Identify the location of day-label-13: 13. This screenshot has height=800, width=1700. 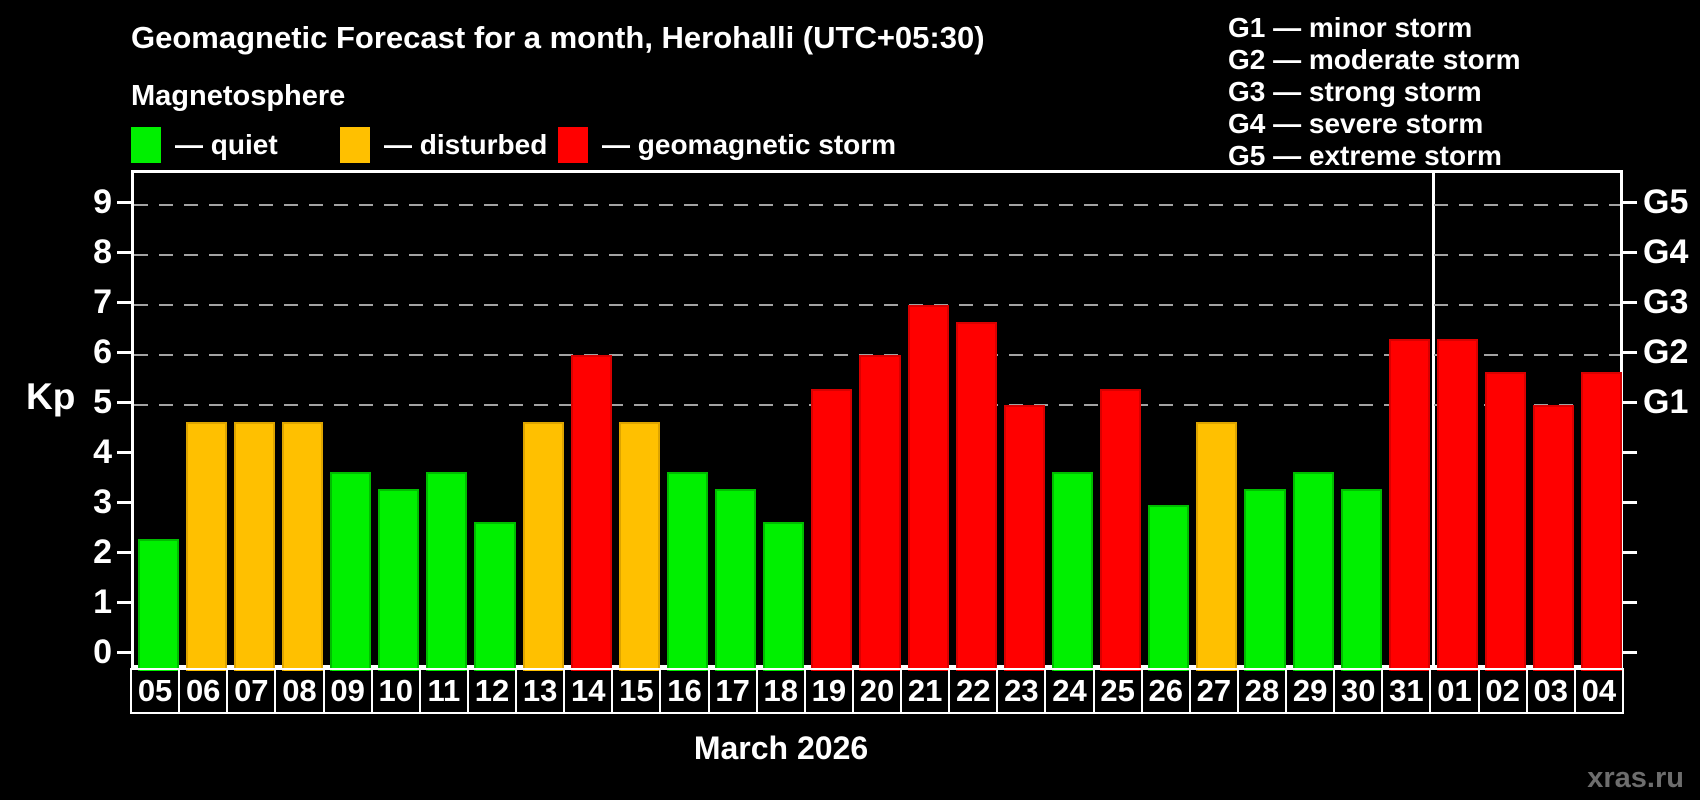
(540, 691).